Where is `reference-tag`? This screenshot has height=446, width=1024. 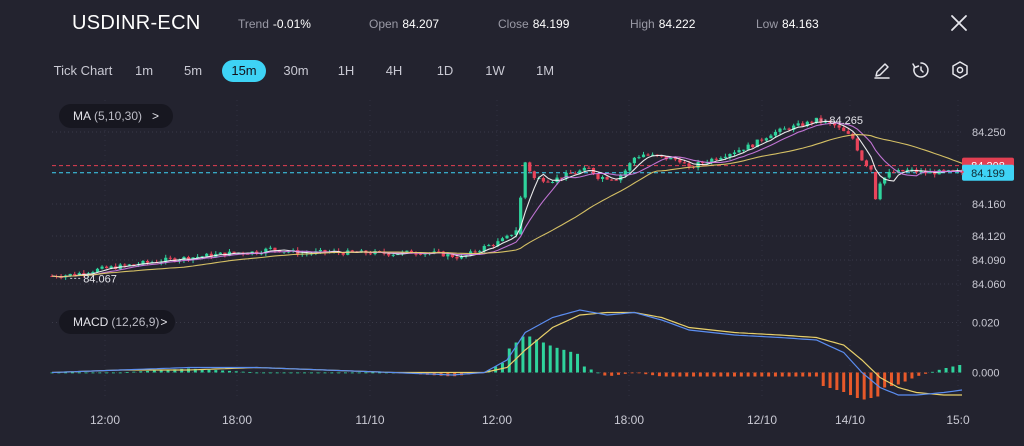
reference-tag is located at coordinates (988, 165).